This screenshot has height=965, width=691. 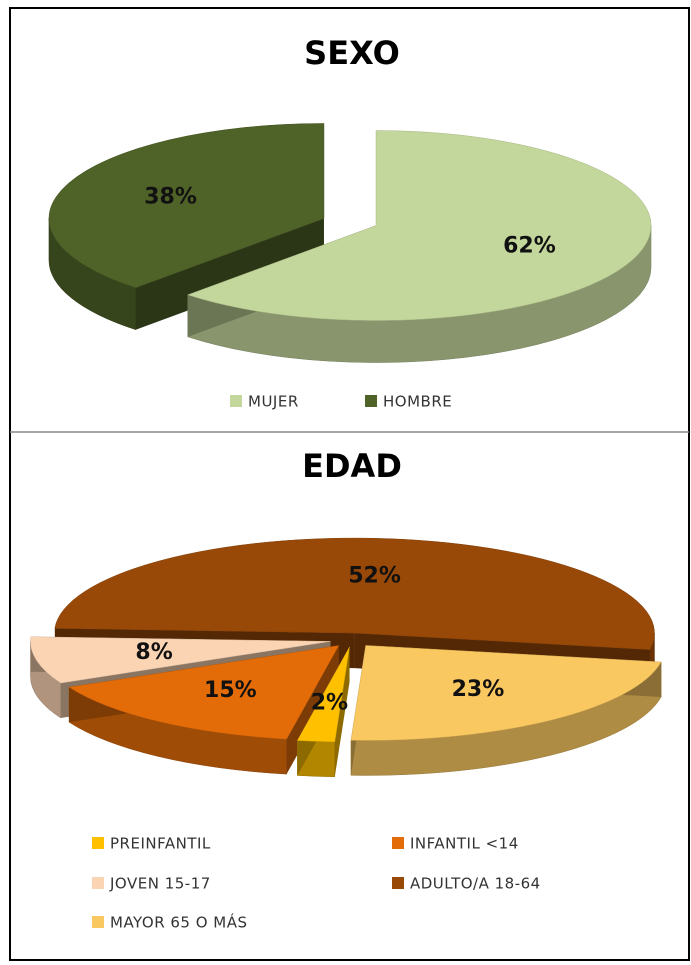 What do you see at coordinates (179, 922) in the screenshot?
I see `legend-label: MAYOR 65 O MÁS` at bounding box center [179, 922].